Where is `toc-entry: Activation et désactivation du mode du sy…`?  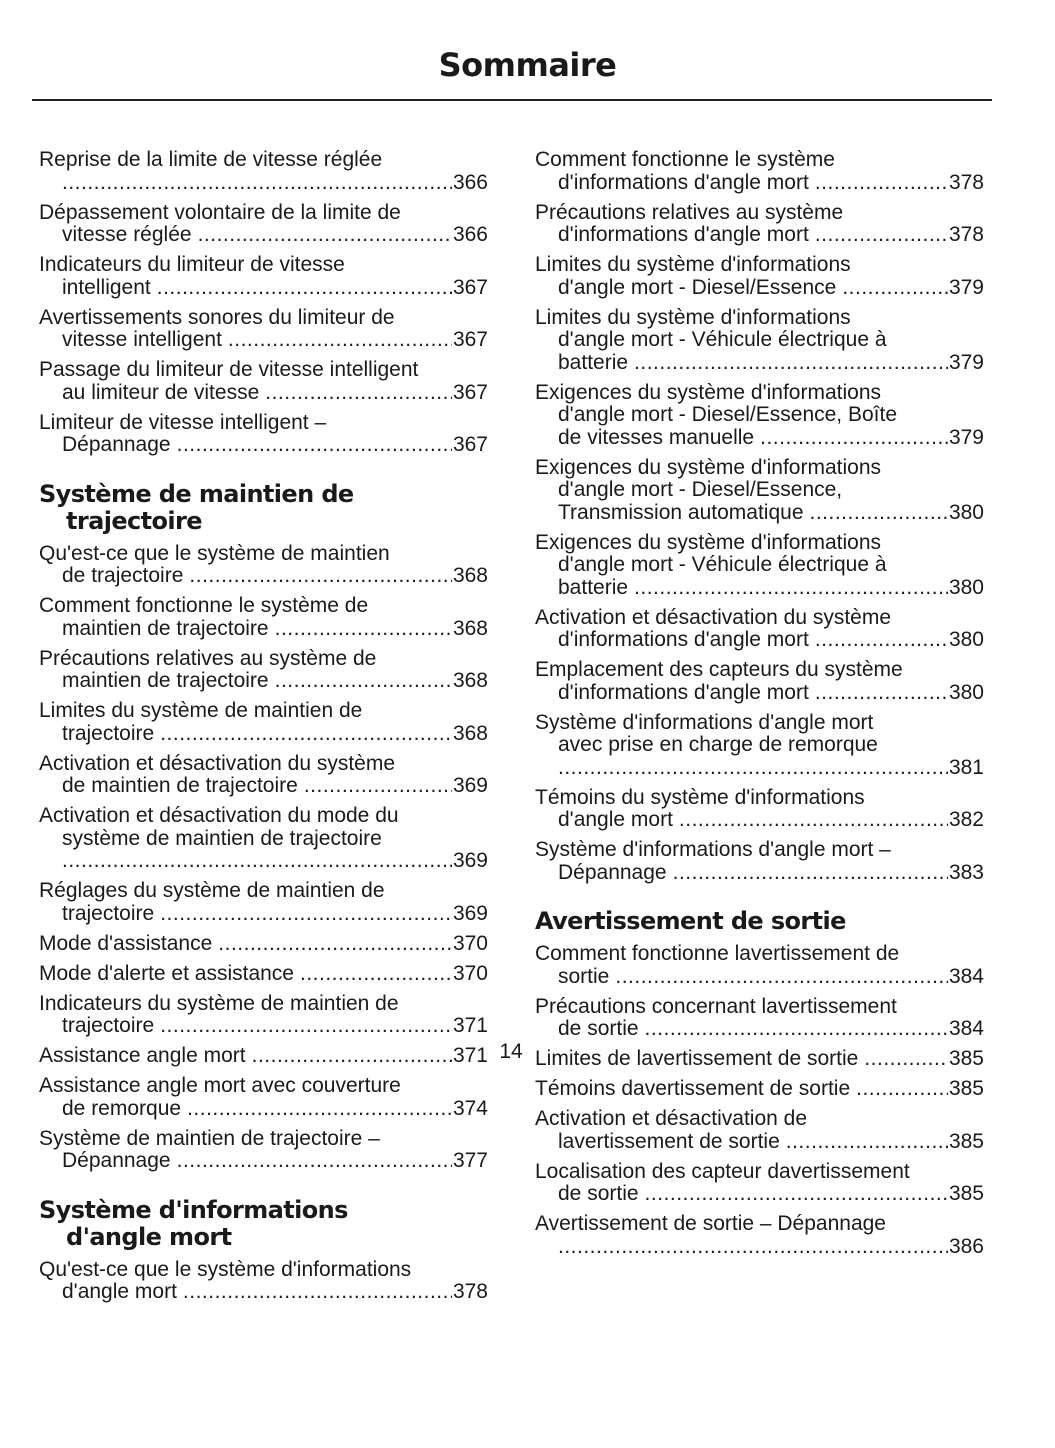
toc-entry: Activation et désactivation du mode du sy… is located at coordinates (263, 838).